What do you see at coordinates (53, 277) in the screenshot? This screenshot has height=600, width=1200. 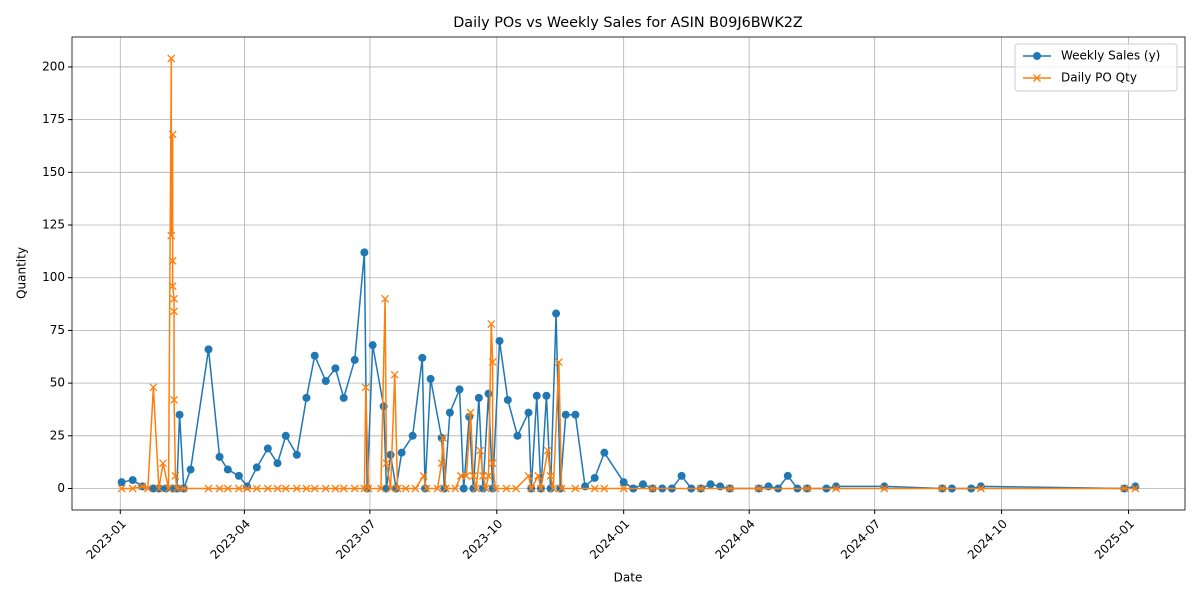 I see `y-tick-label: 100` at bounding box center [53, 277].